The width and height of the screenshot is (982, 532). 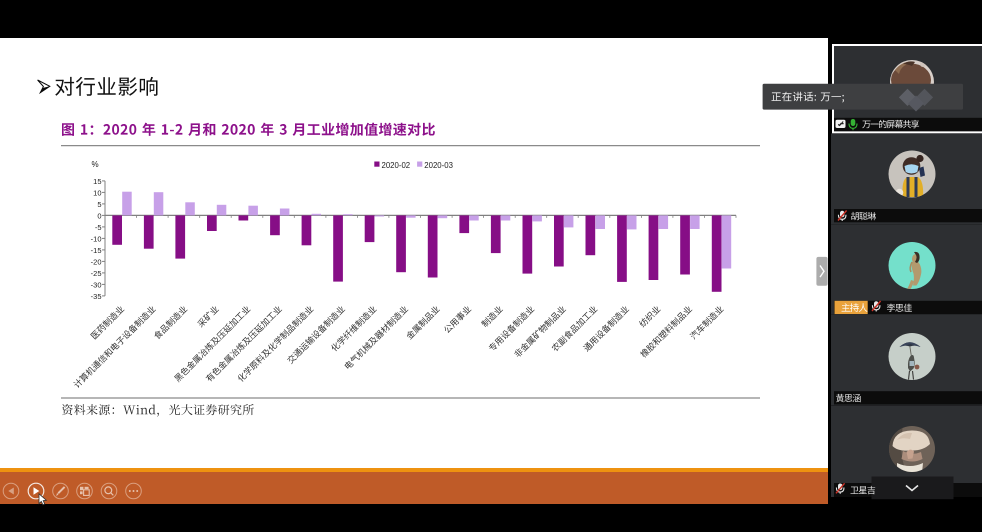 What do you see at coordinates (99, 216) in the screenshot?
I see `svg-text: 0` at bounding box center [99, 216].